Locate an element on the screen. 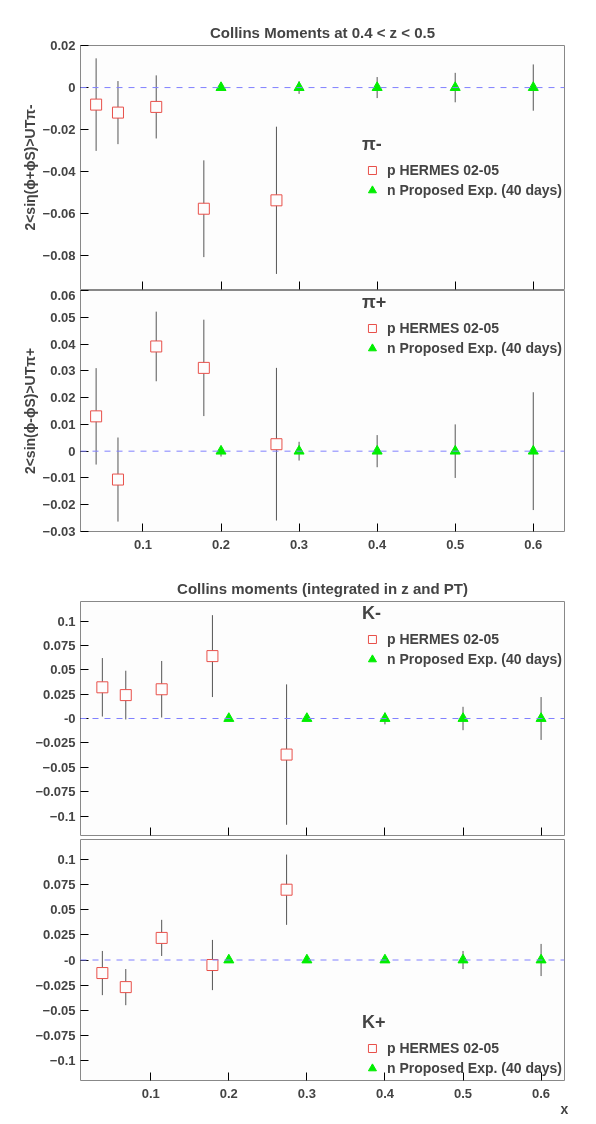 The image size is (596, 1124). y-tick-label: 0.04 is located at coordinates (63, 344).